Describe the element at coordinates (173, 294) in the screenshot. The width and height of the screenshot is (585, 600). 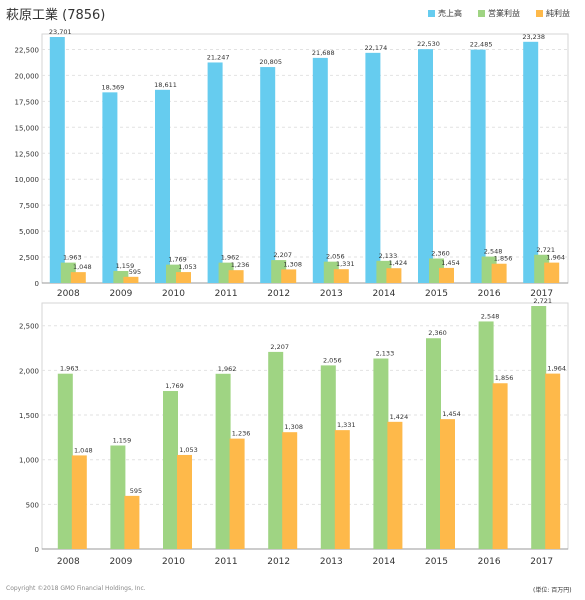
I see `x-tick-label: 2010` at that location.